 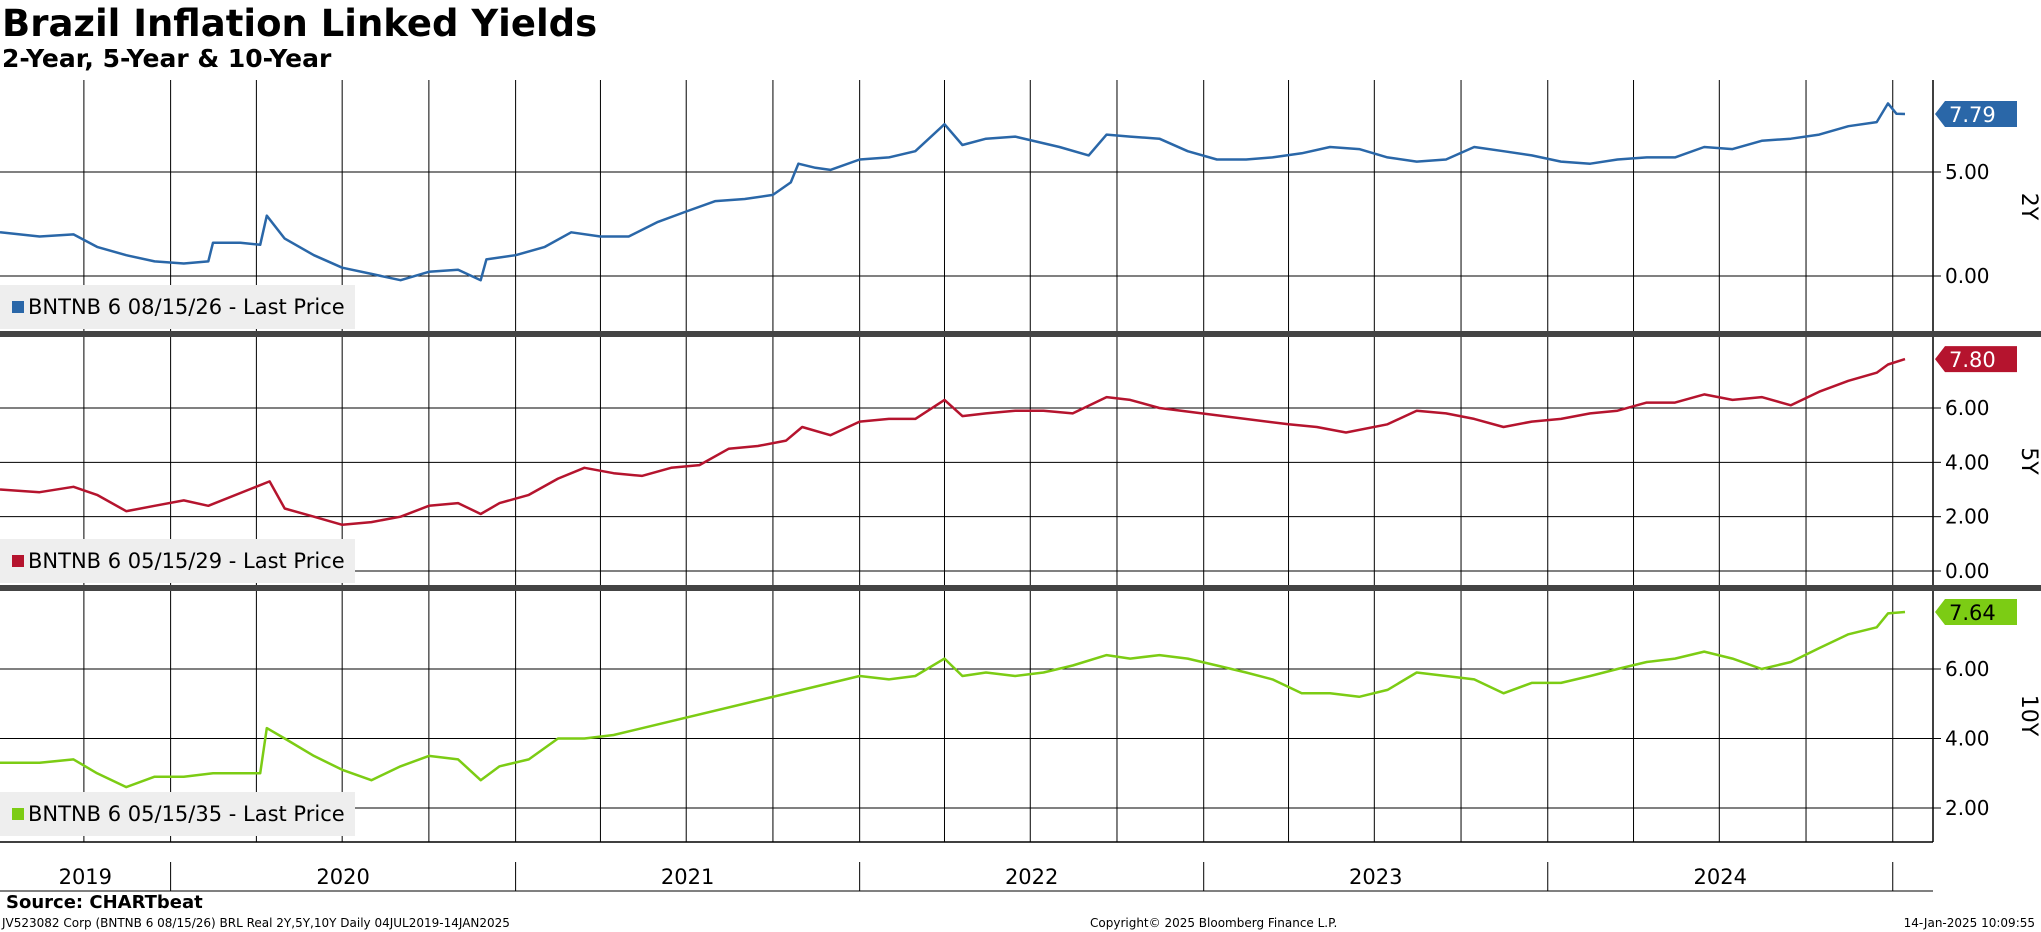 What do you see at coordinates (966, 866) in the screenshot?
I see `x-axis: 2019 2020 2021 2022 2023 2024` at bounding box center [966, 866].